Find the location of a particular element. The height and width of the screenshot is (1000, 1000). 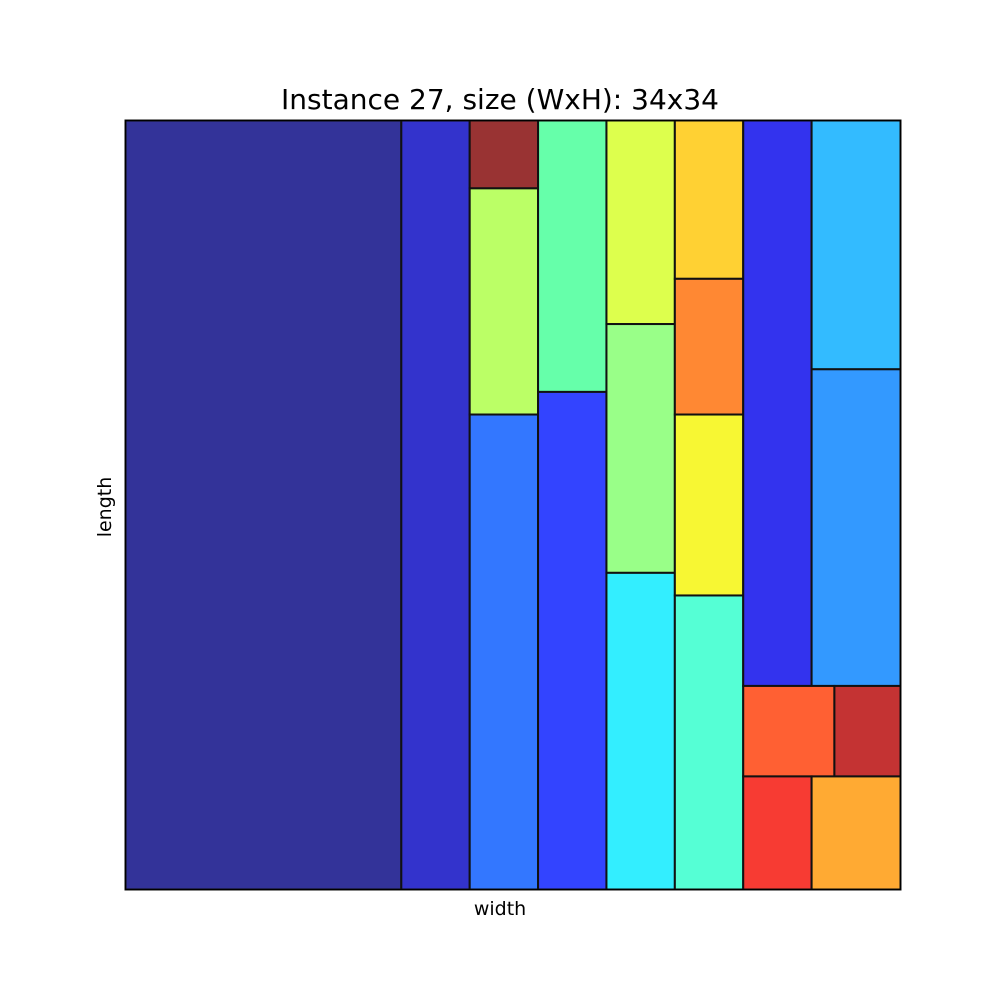

y-axis-label: length is located at coordinates (105, 507).